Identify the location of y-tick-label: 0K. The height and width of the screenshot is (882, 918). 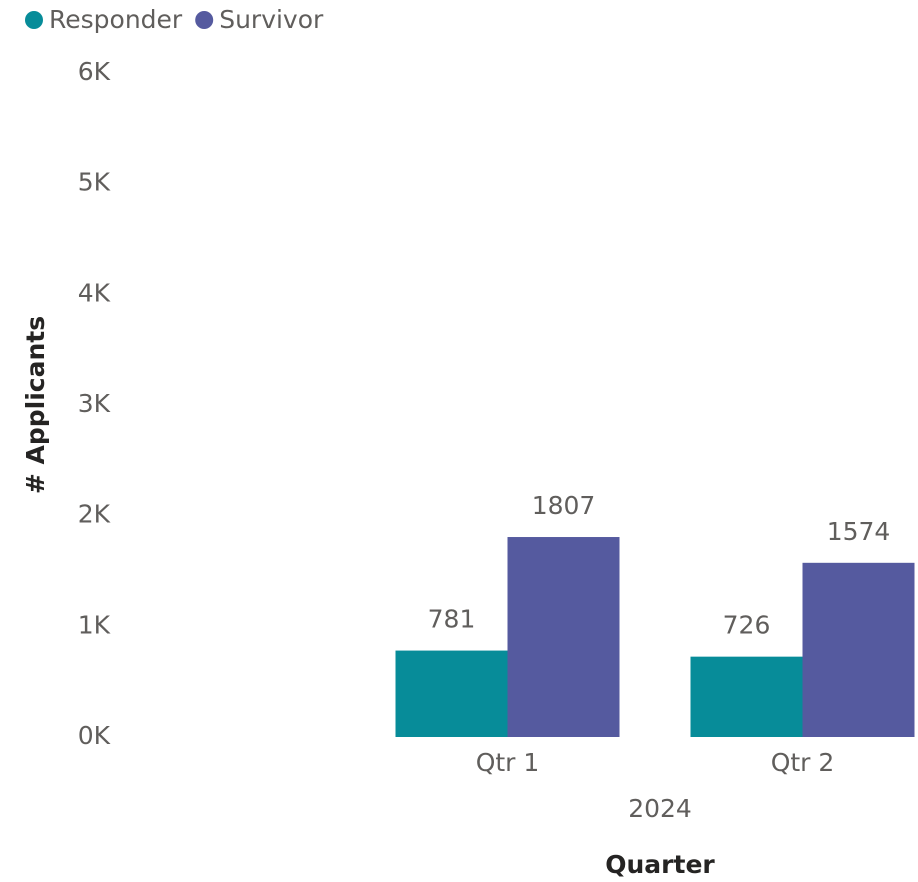
(94, 735).